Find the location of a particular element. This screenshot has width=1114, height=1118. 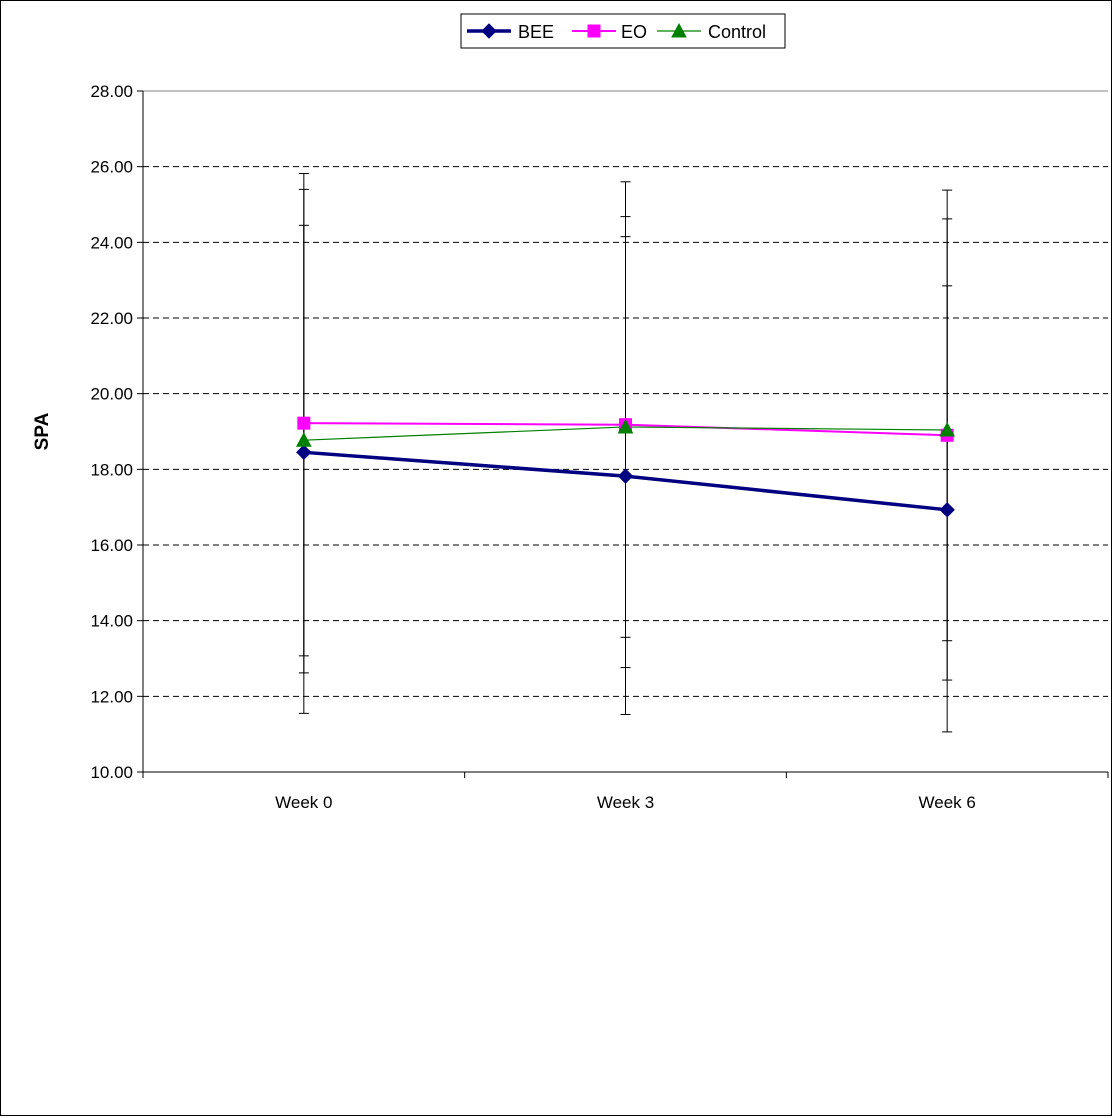

x-tick-label: Week 0 is located at coordinates (303, 802).